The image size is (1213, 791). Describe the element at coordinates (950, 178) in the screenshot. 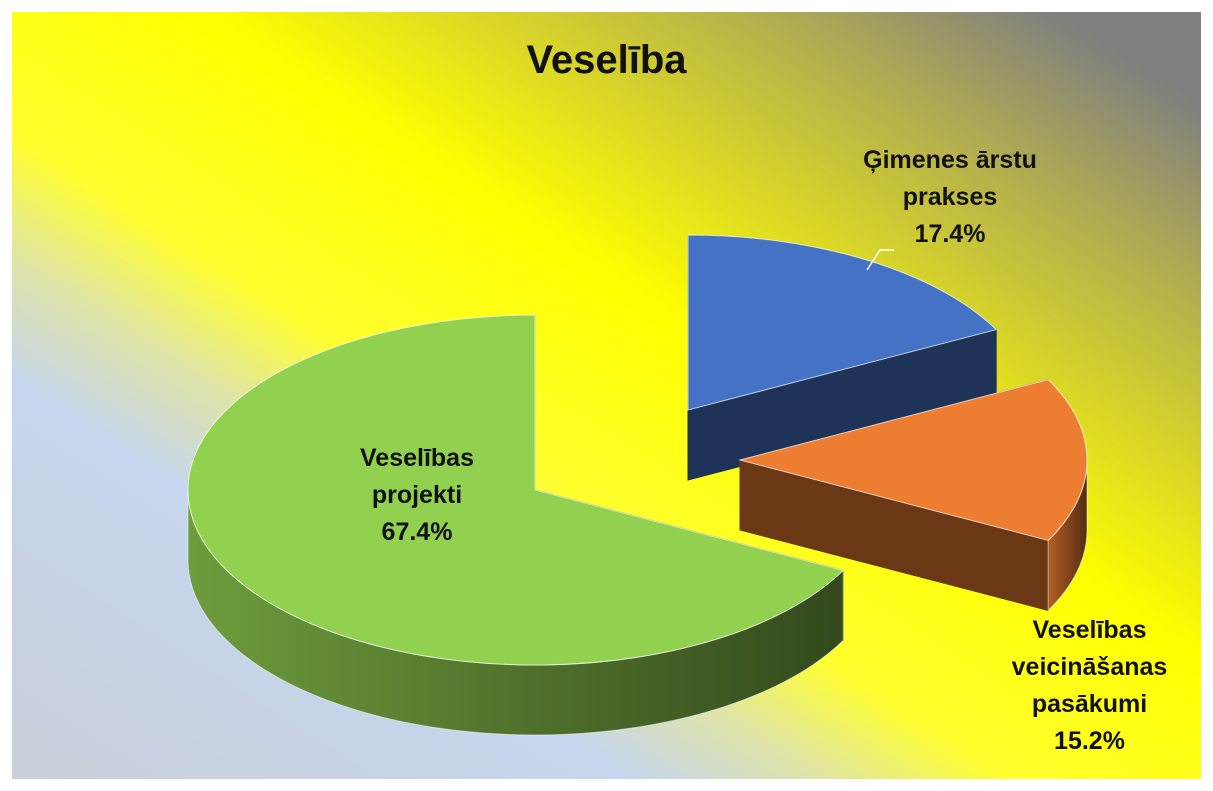

I see `category-label: Ģimenes ārstu prakses` at that location.